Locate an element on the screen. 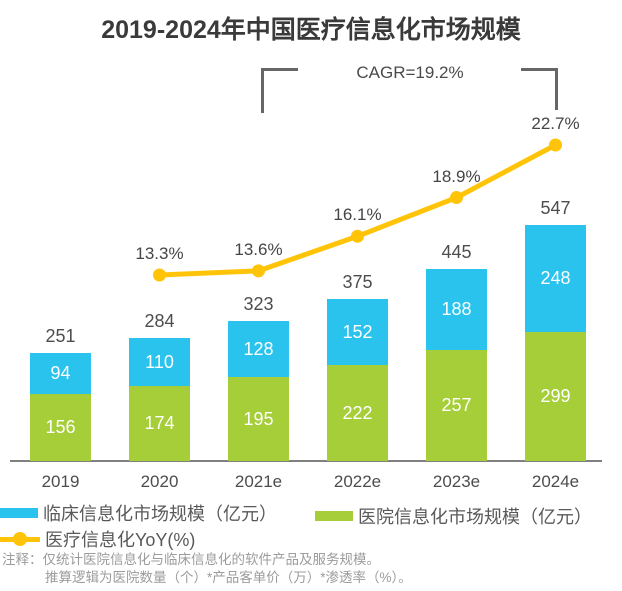 Image resolution: width=622 pixels, height=591 pixels. total-value-label-2023e: 445 is located at coordinates (456, 251).